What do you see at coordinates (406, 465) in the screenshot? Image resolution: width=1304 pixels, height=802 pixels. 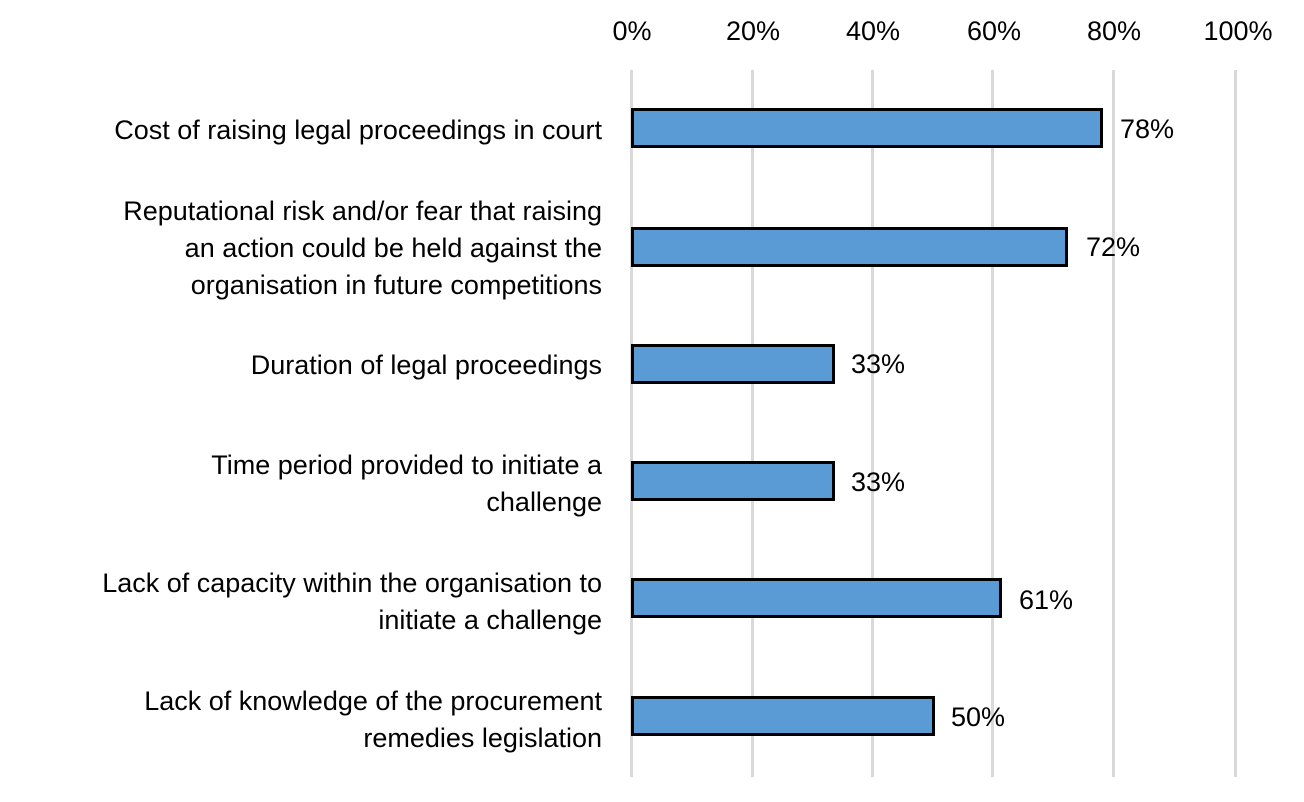 I see `category-label-line: Time period provided to initiate a` at bounding box center [406, 465].